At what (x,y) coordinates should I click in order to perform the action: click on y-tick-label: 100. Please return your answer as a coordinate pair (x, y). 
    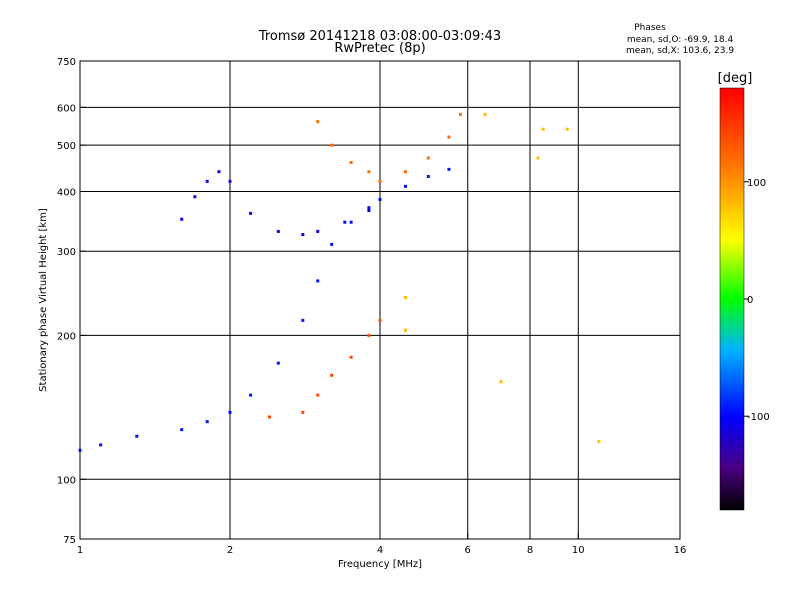
    Looking at the image, I should click on (66, 480).